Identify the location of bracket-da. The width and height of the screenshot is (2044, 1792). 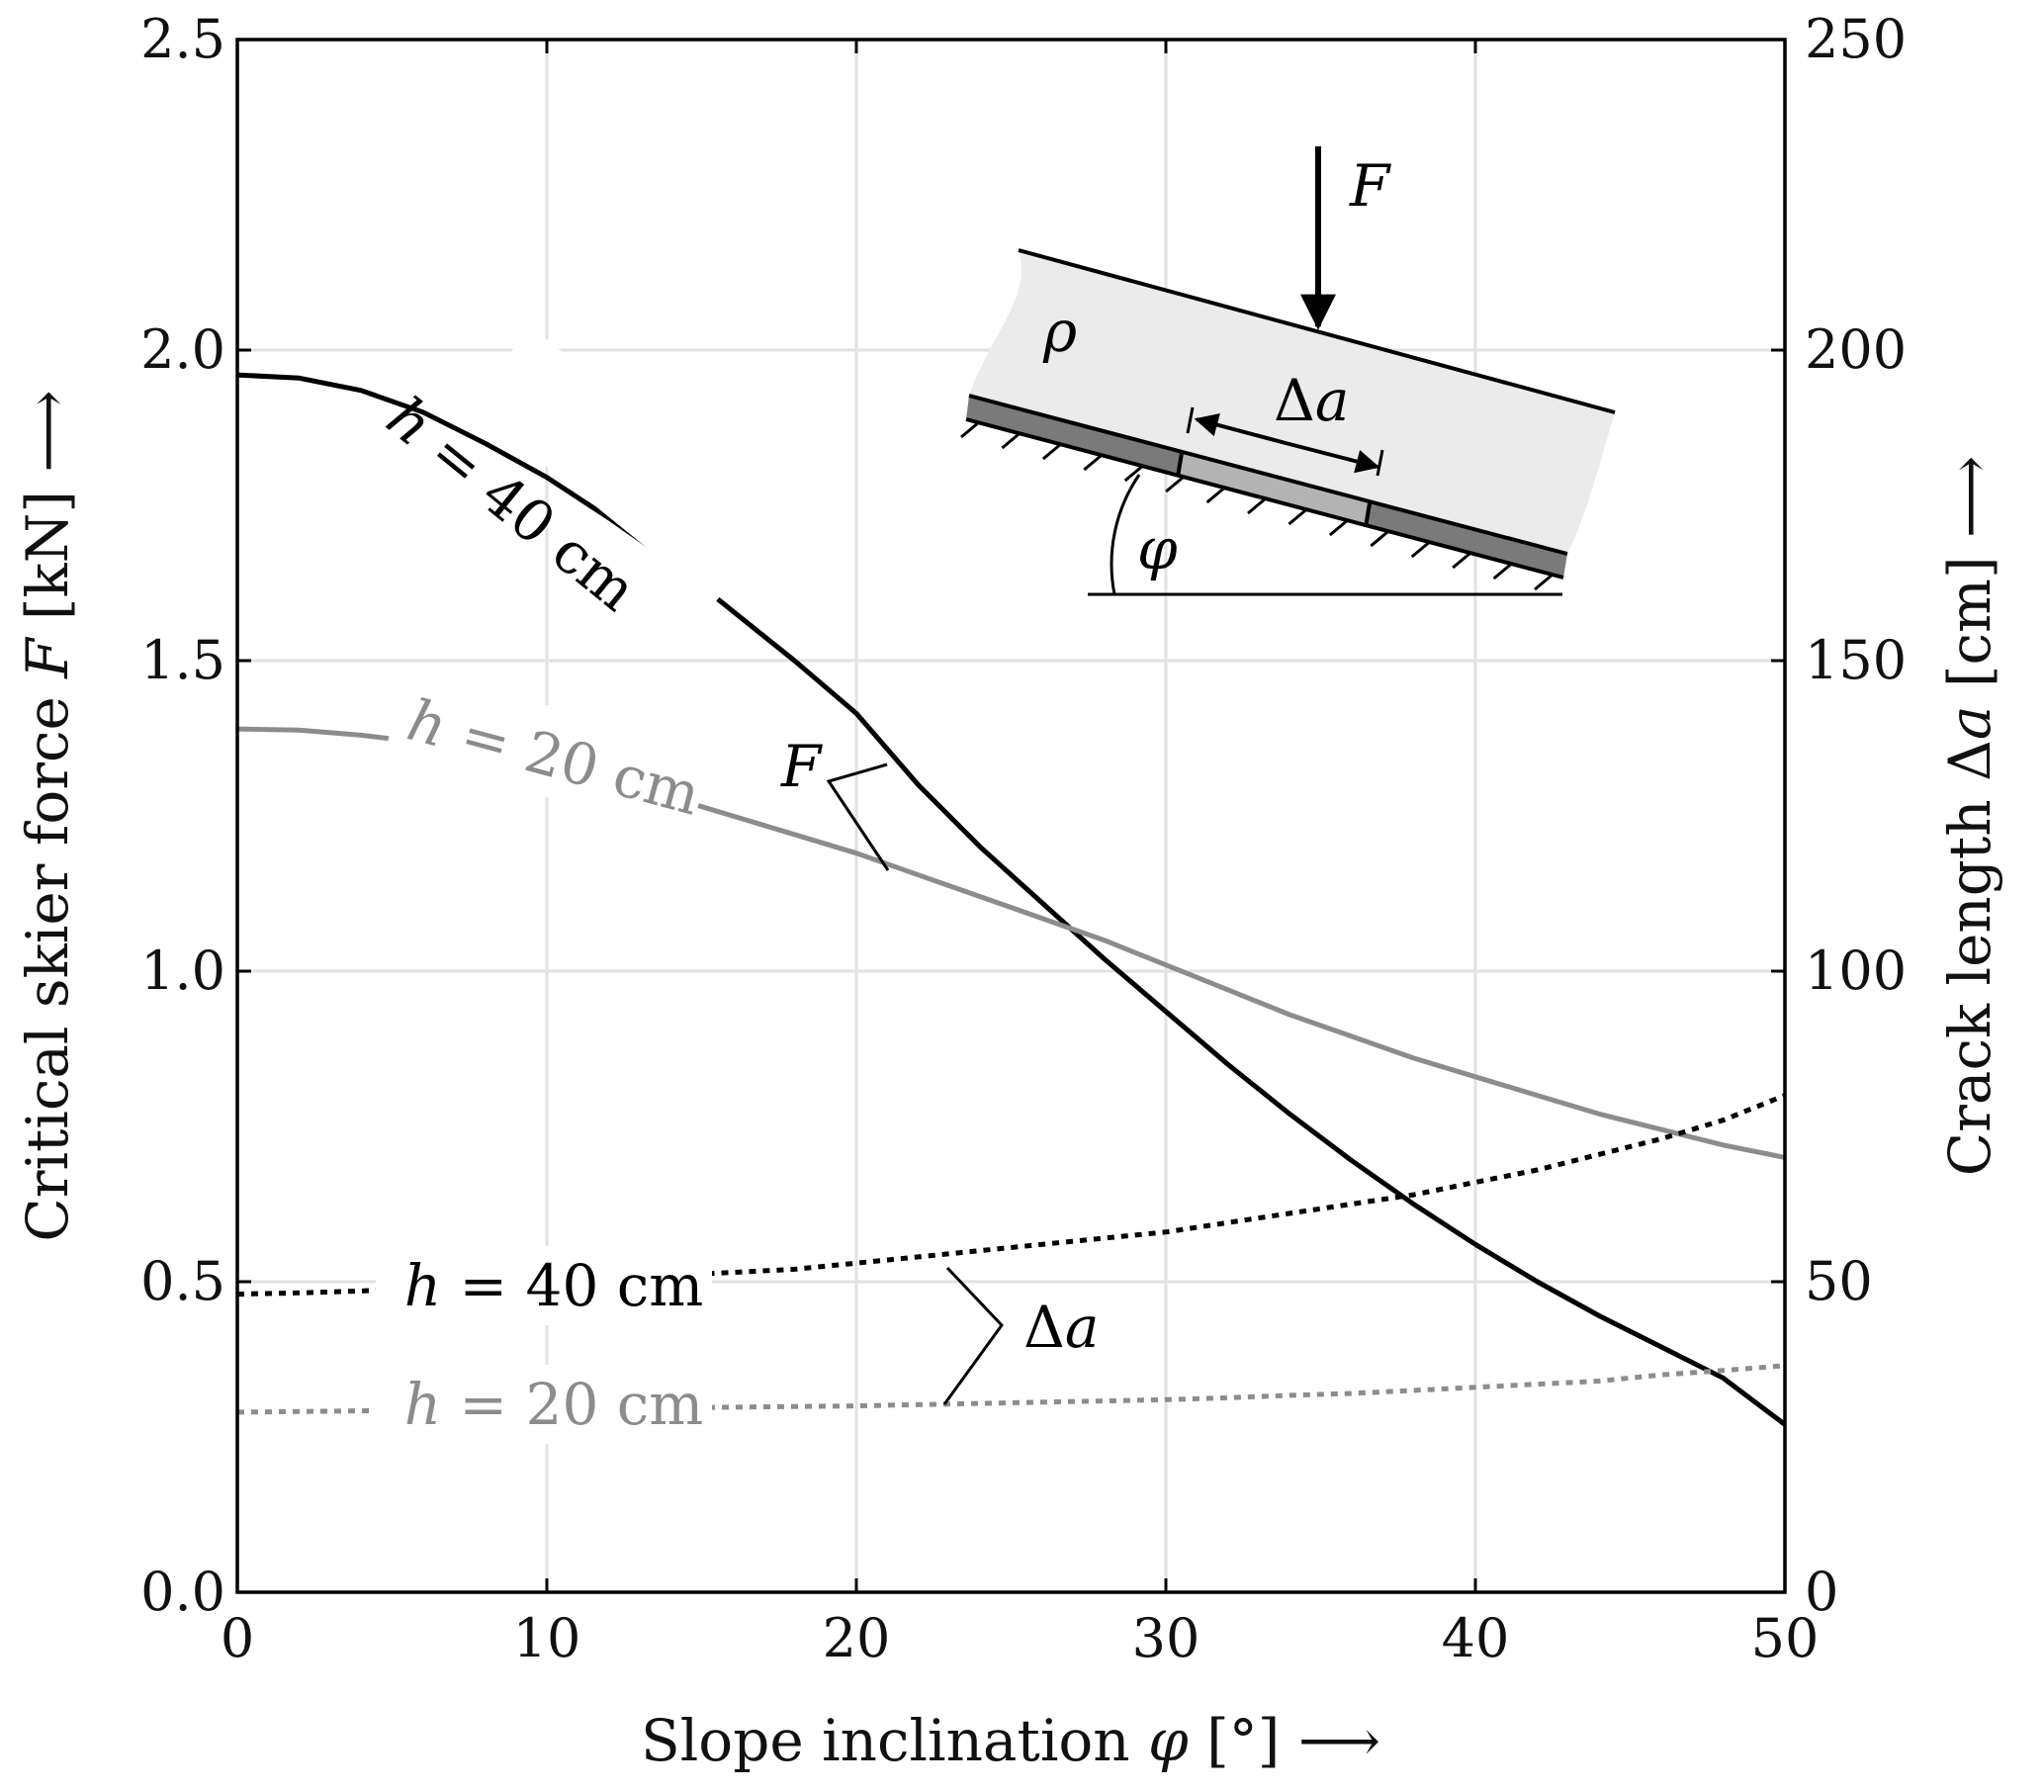
(973, 1335).